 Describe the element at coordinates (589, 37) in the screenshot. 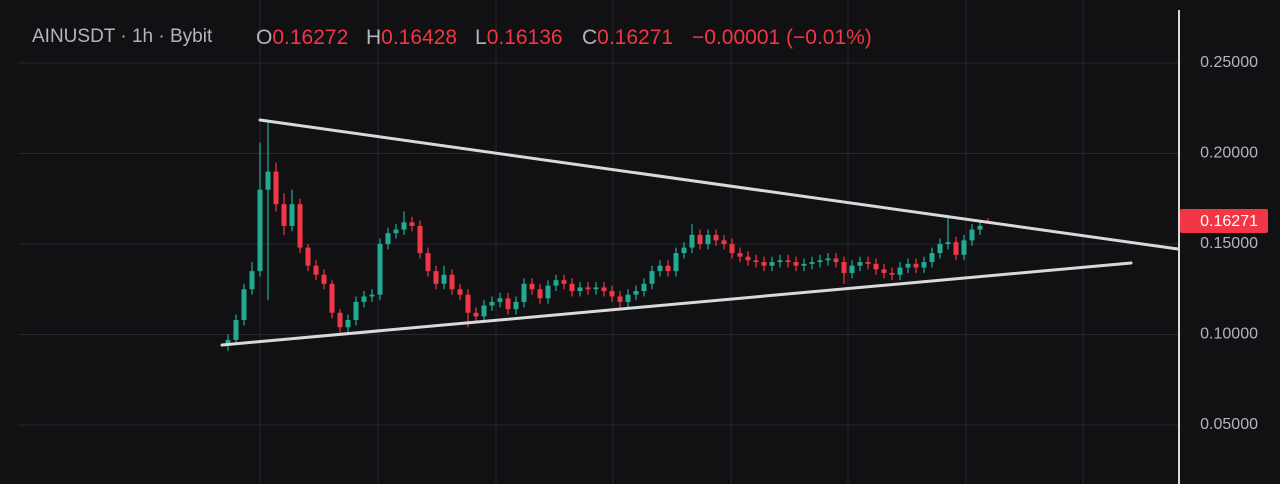

I see `close-label: C` at that location.